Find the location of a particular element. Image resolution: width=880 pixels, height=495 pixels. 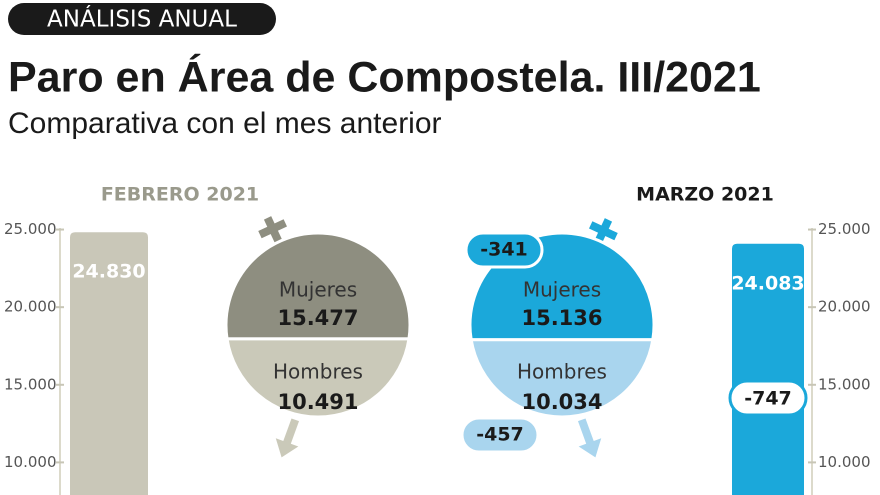

badge is located at coordinates (142, 19).